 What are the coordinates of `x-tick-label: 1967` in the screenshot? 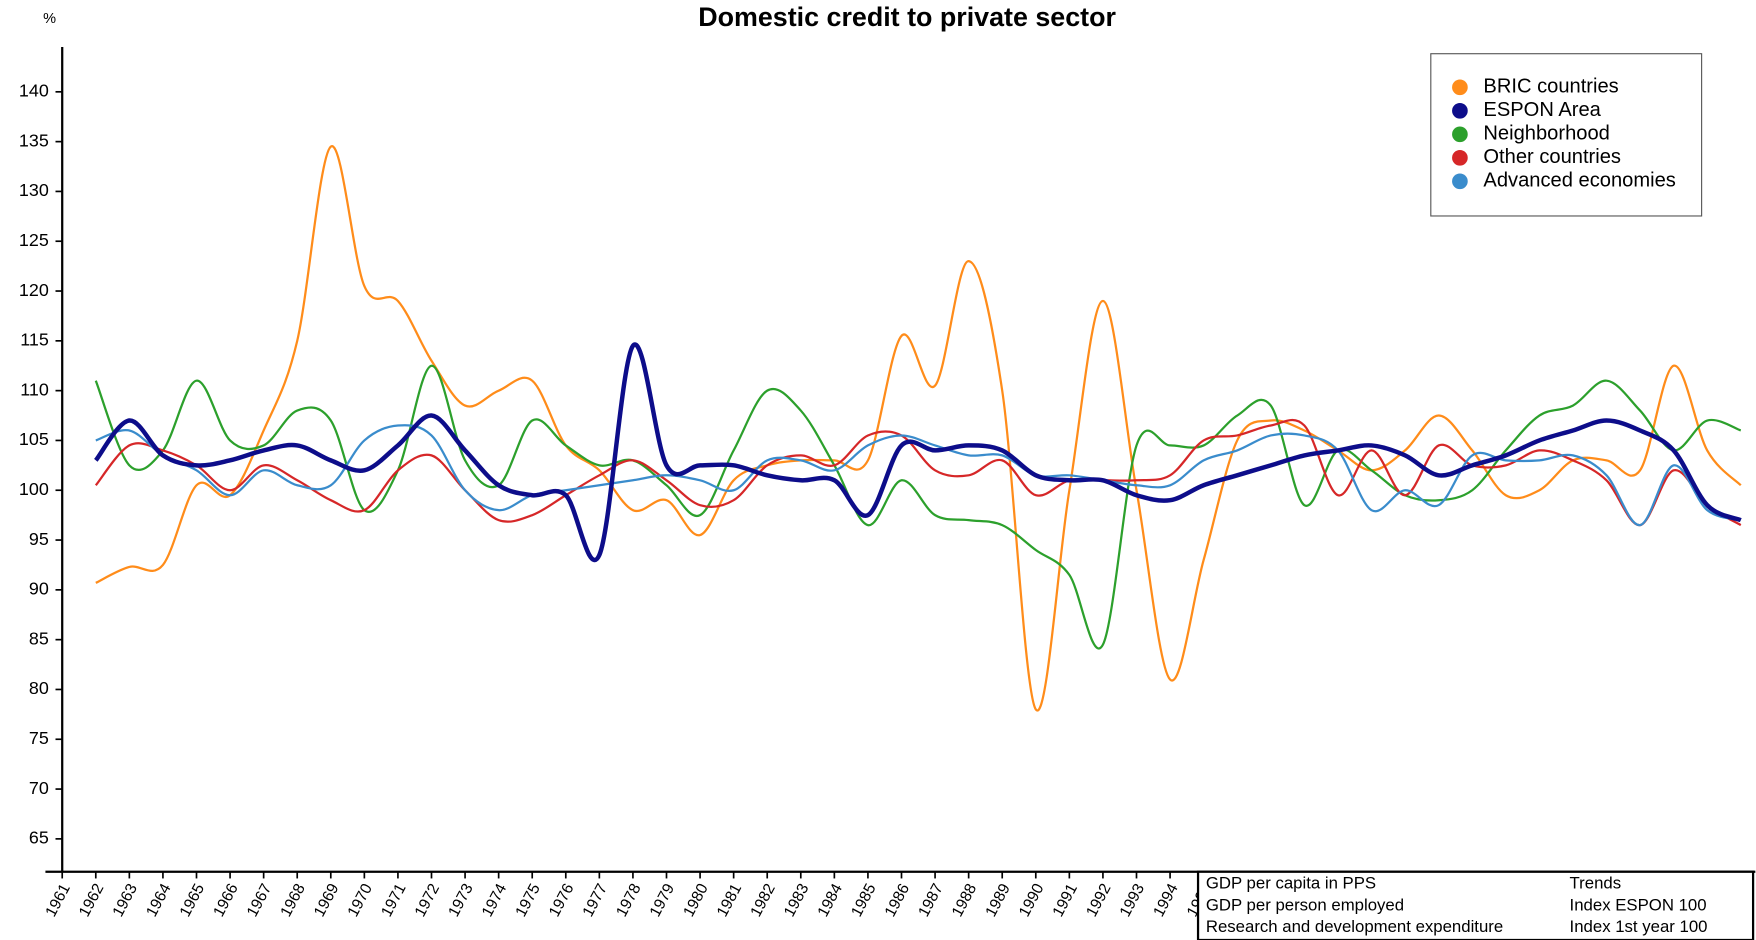 It's located at (259, 900).